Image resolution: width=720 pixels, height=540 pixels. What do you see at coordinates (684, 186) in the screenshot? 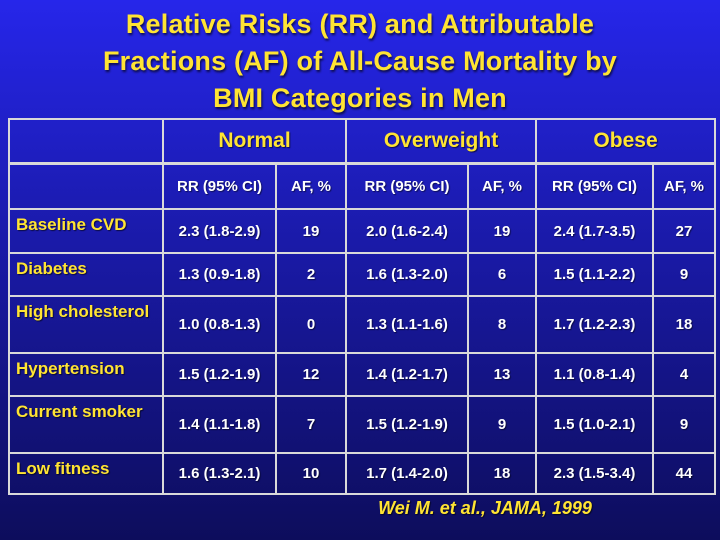
I see `sub-header-af-obese: AF, %` at bounding box center [684, 186].